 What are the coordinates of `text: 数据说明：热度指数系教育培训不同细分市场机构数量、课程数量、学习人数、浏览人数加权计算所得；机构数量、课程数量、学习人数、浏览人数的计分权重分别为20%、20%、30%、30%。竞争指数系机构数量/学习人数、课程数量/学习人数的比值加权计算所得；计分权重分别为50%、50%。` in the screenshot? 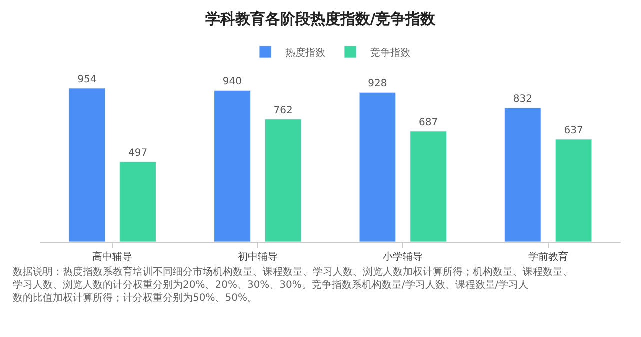 It's located at (293, 285).